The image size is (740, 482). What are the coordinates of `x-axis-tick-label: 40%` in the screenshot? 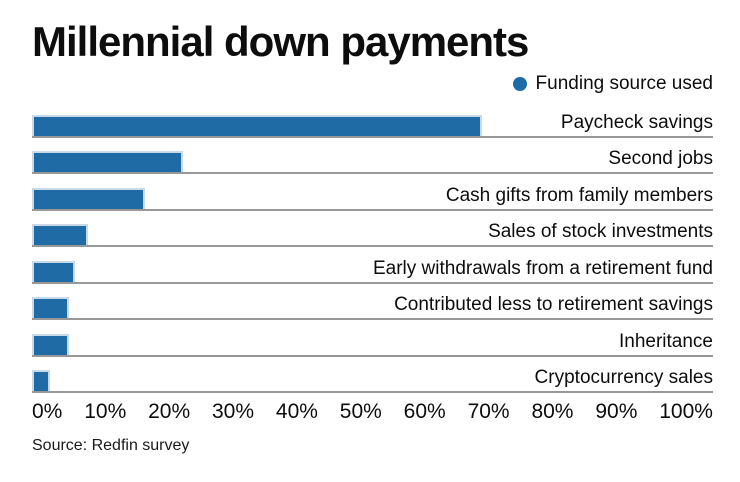 It's located at (296, 412).